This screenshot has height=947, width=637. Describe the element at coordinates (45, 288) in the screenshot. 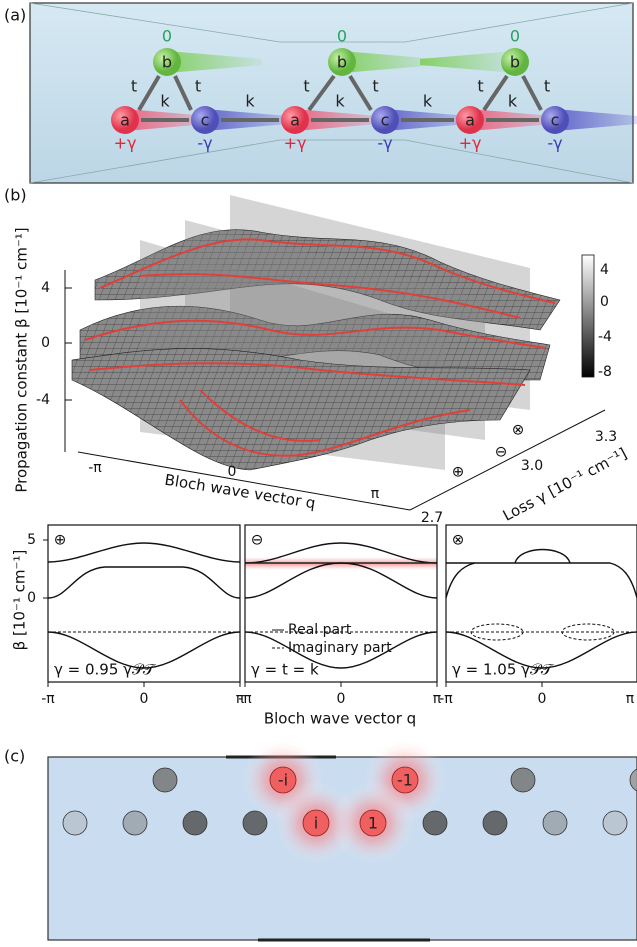

I see `y-tick-label: 4` at that location.